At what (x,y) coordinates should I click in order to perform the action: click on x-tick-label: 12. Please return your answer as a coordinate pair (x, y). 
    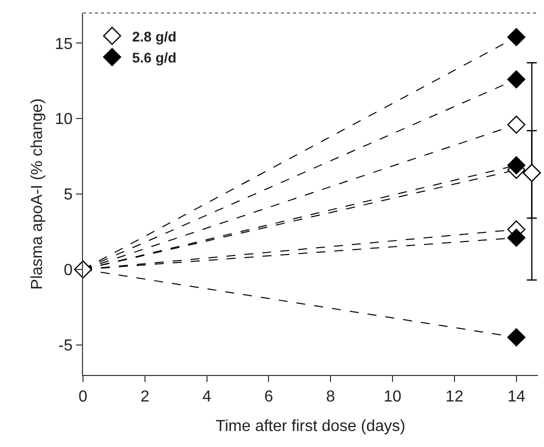
    Looking at the image, I should click on (455, 397).